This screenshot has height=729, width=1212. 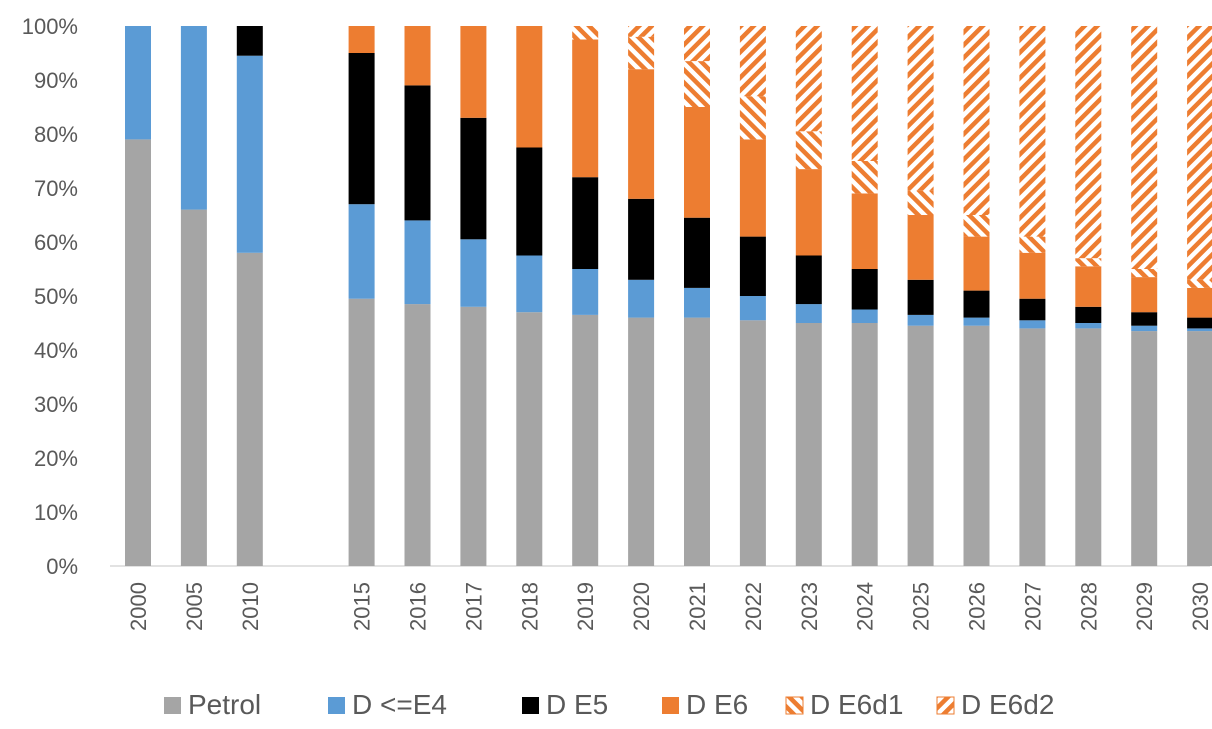 I want to click on x-tick-label: 2027, so click(x=1032, y=606).